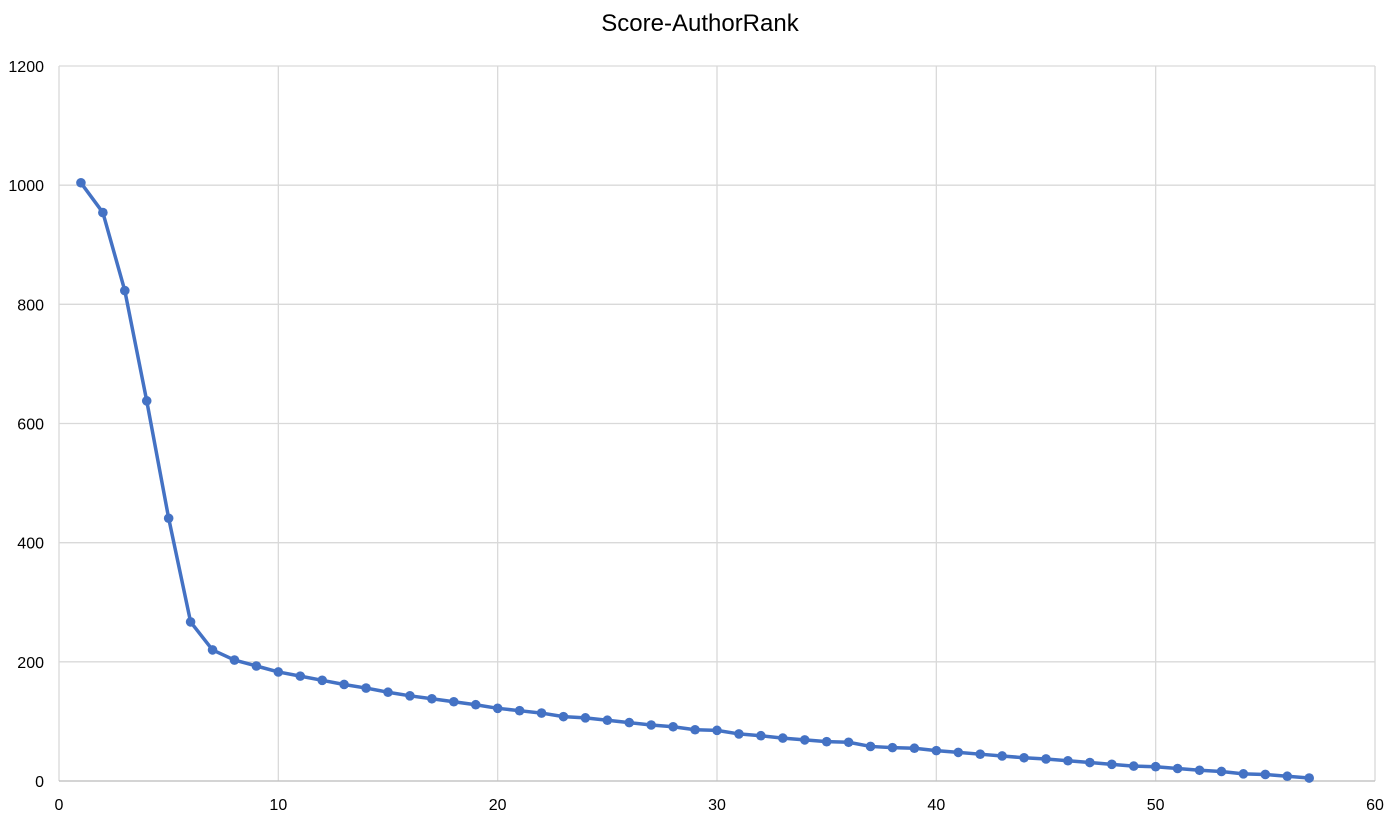 This screenshot has width=1400, height=828. Describe the element at coordinates (39, 782) in the screenshot. I see `y-tick-label: 0` at that location.